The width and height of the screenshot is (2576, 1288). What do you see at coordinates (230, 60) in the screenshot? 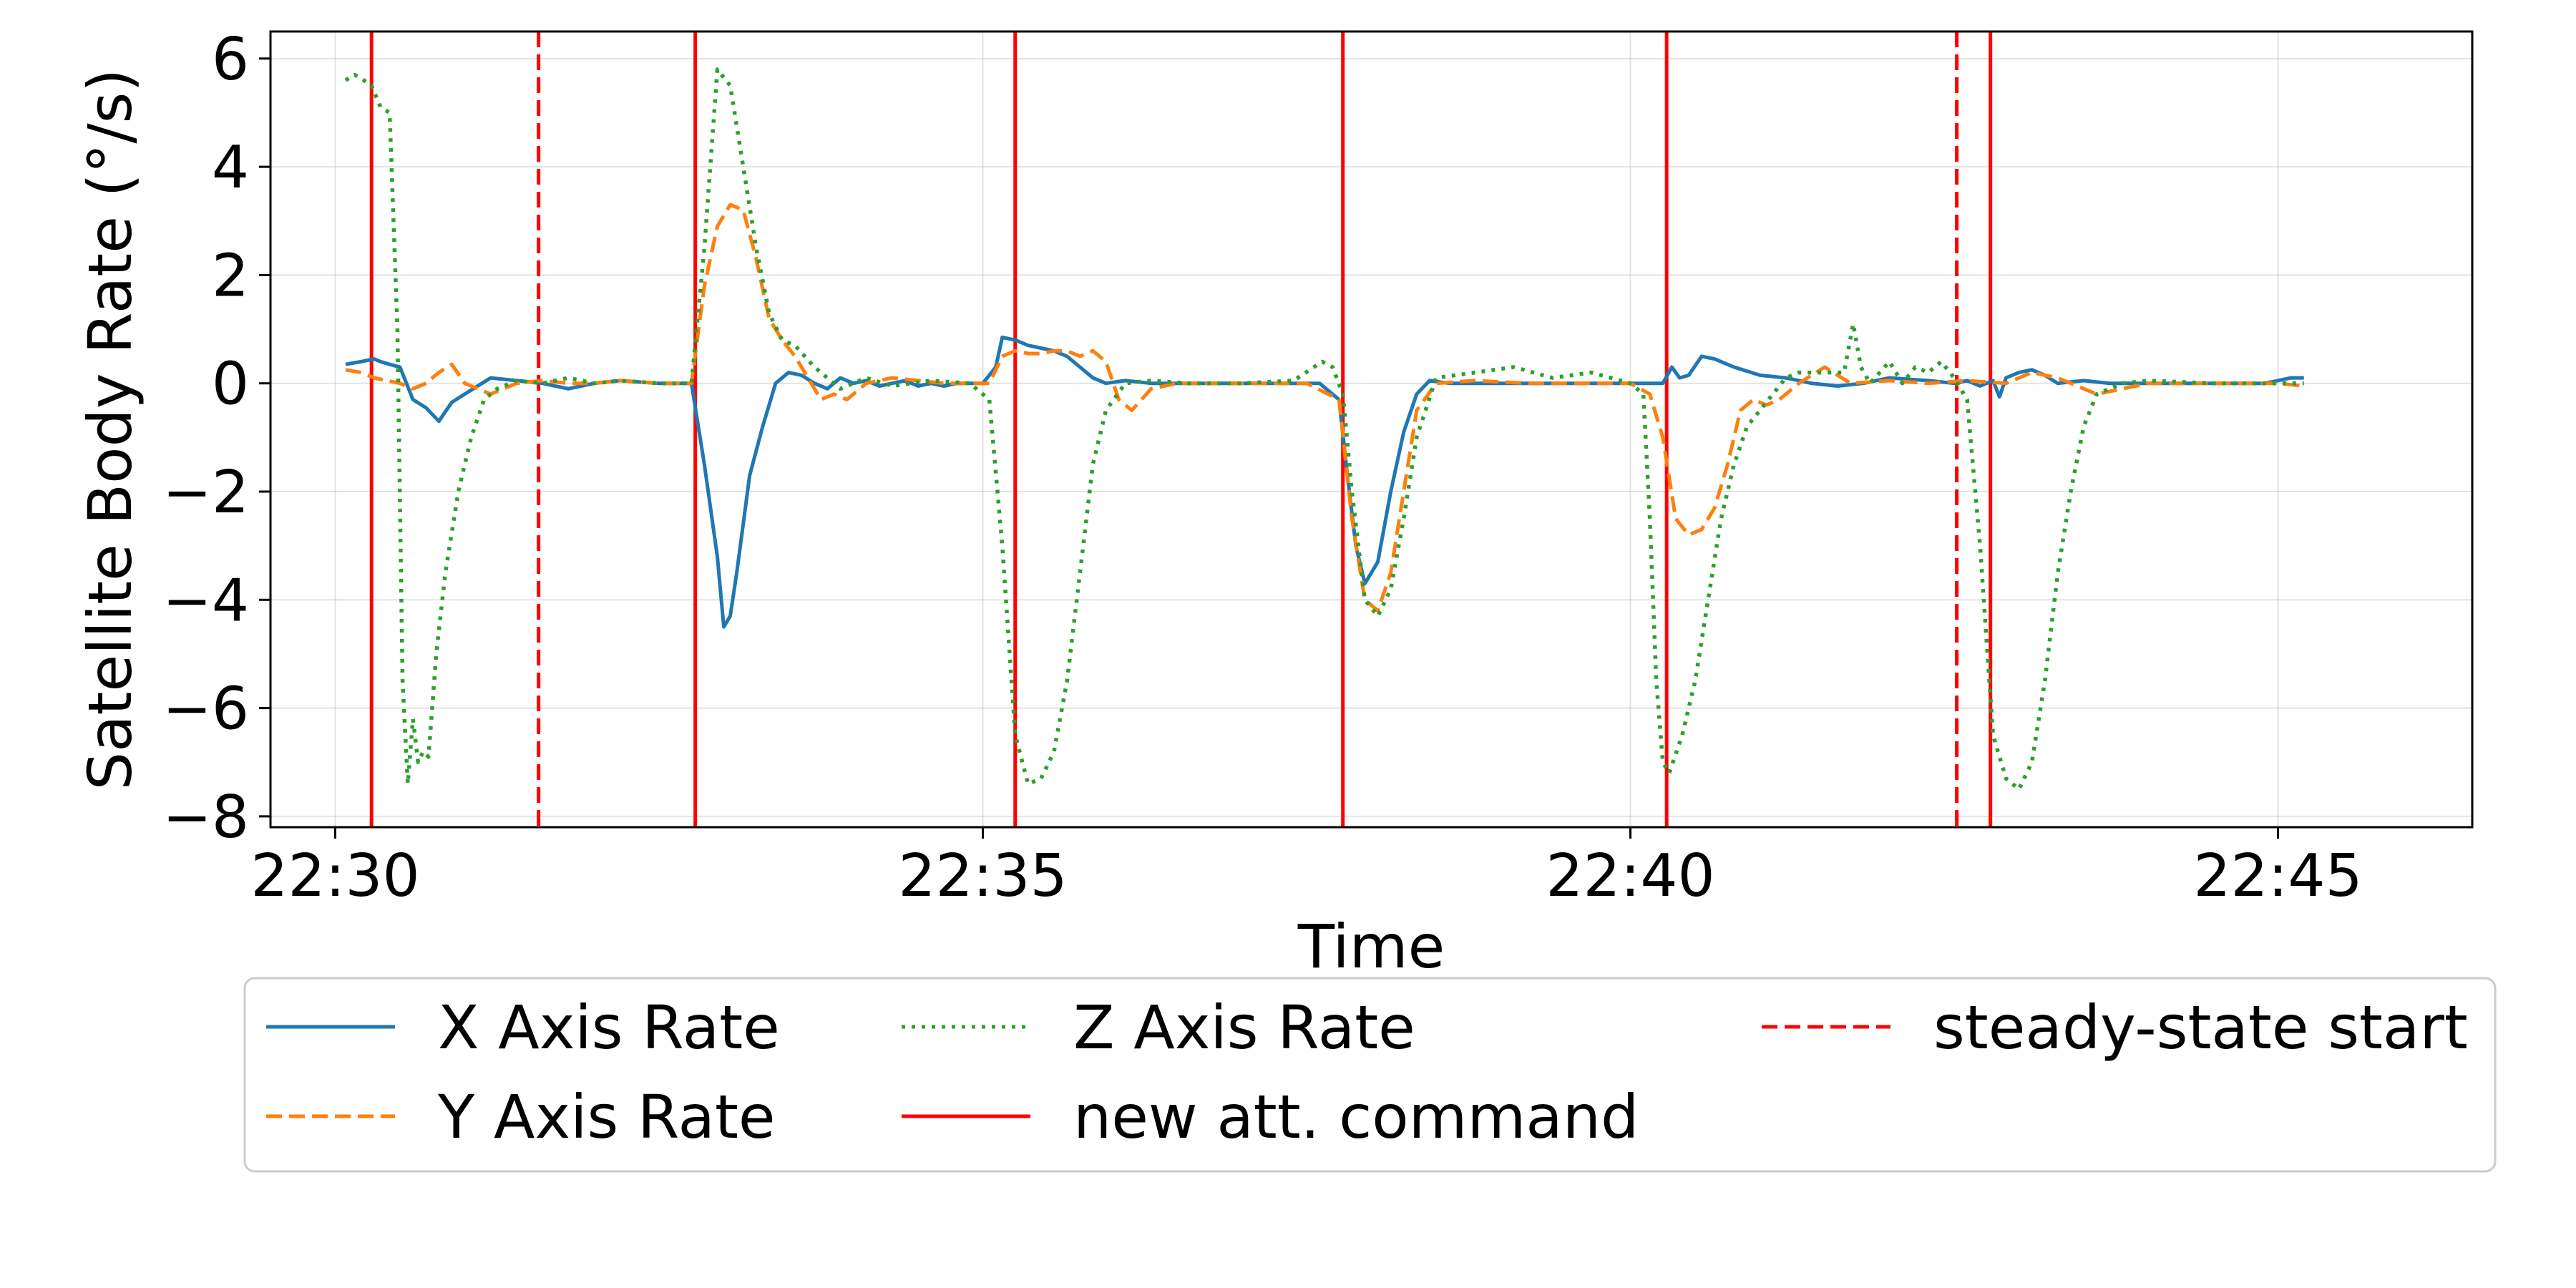
I see `y-tick-label: 6` at bounding box center [230, 60].